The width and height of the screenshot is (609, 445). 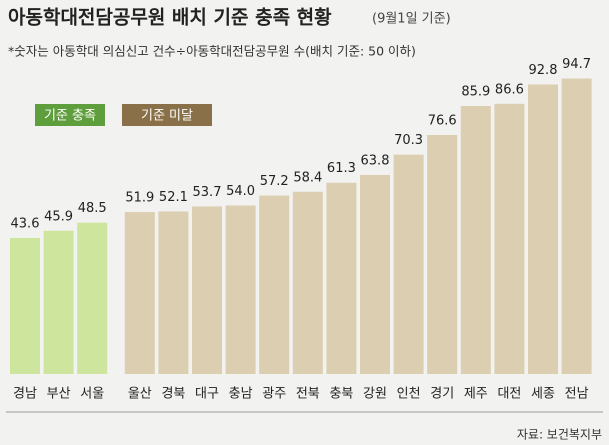 I want to click on x-tick-label: 서울, so click(x=92, y=394).